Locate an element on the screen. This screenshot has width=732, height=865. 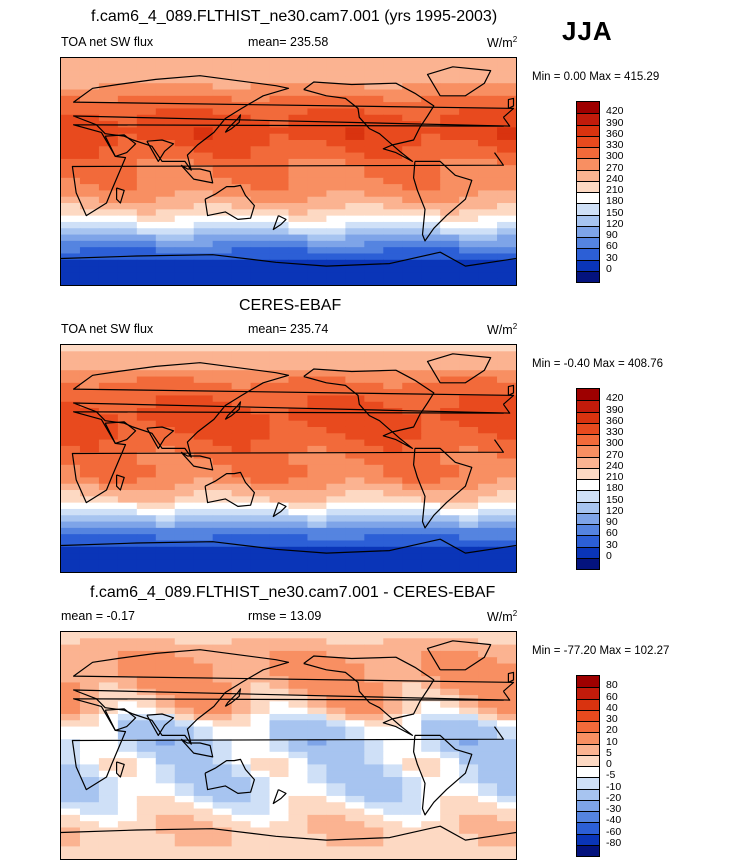
colorbar-tick-label: -10 is located at coordinates (614, 786).